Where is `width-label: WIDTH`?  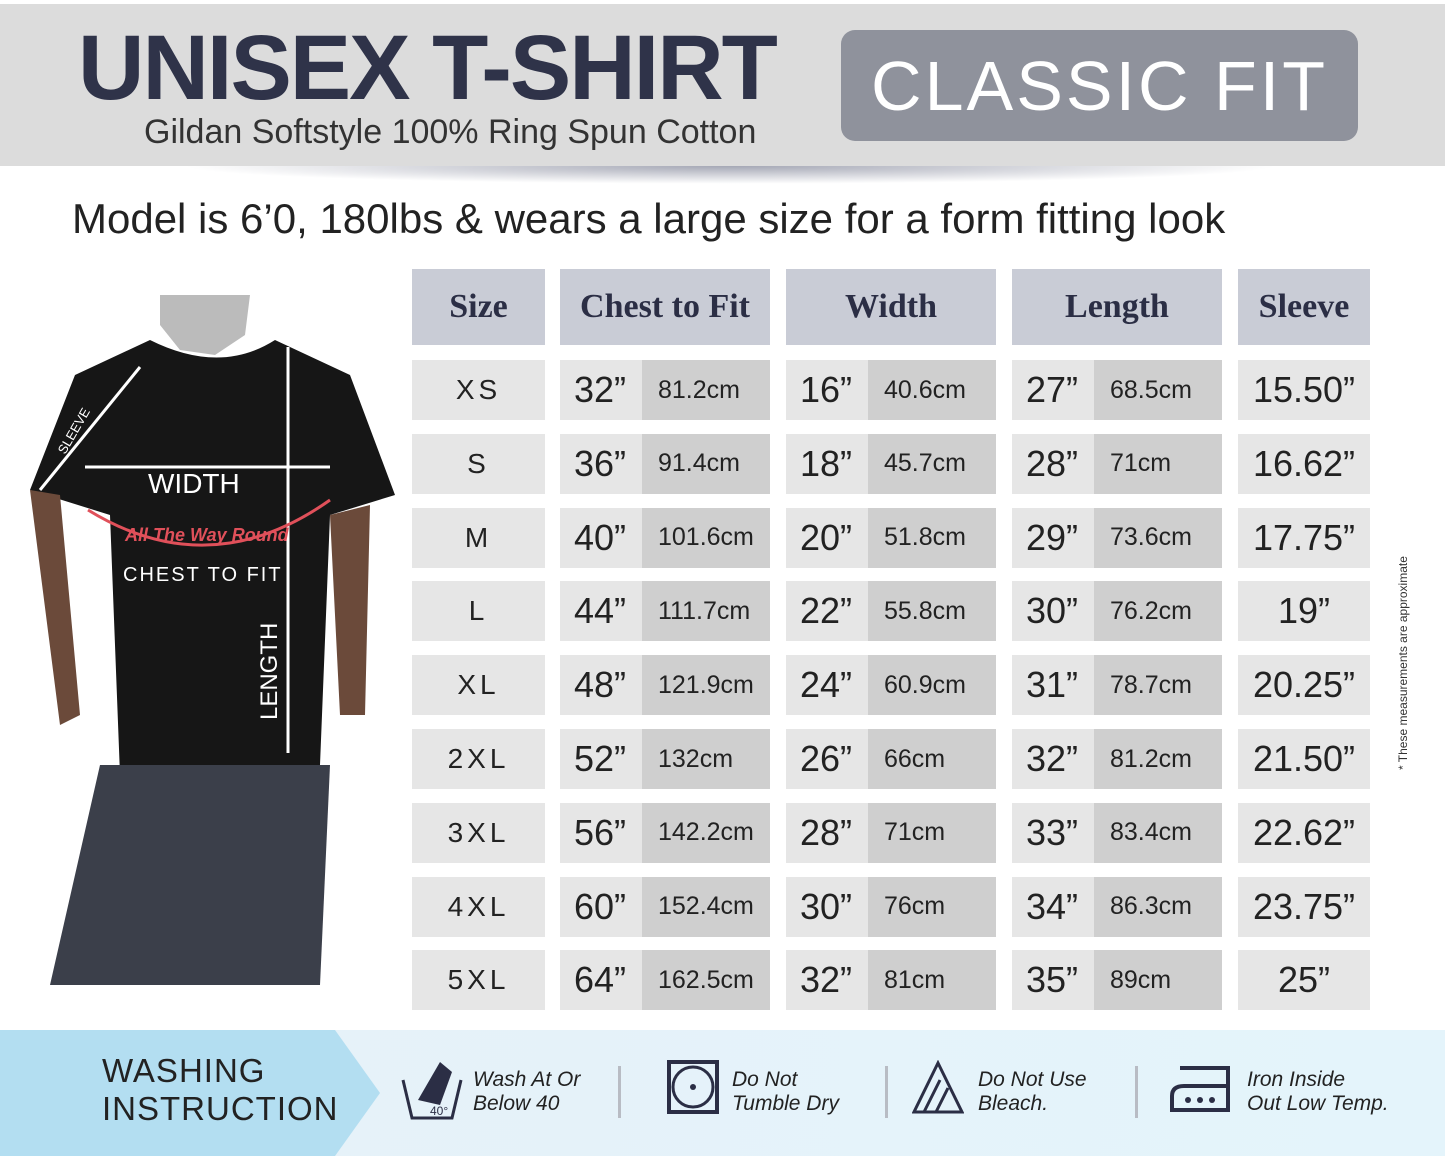 width-label: WIDTH is located at coordinates (194, 483).